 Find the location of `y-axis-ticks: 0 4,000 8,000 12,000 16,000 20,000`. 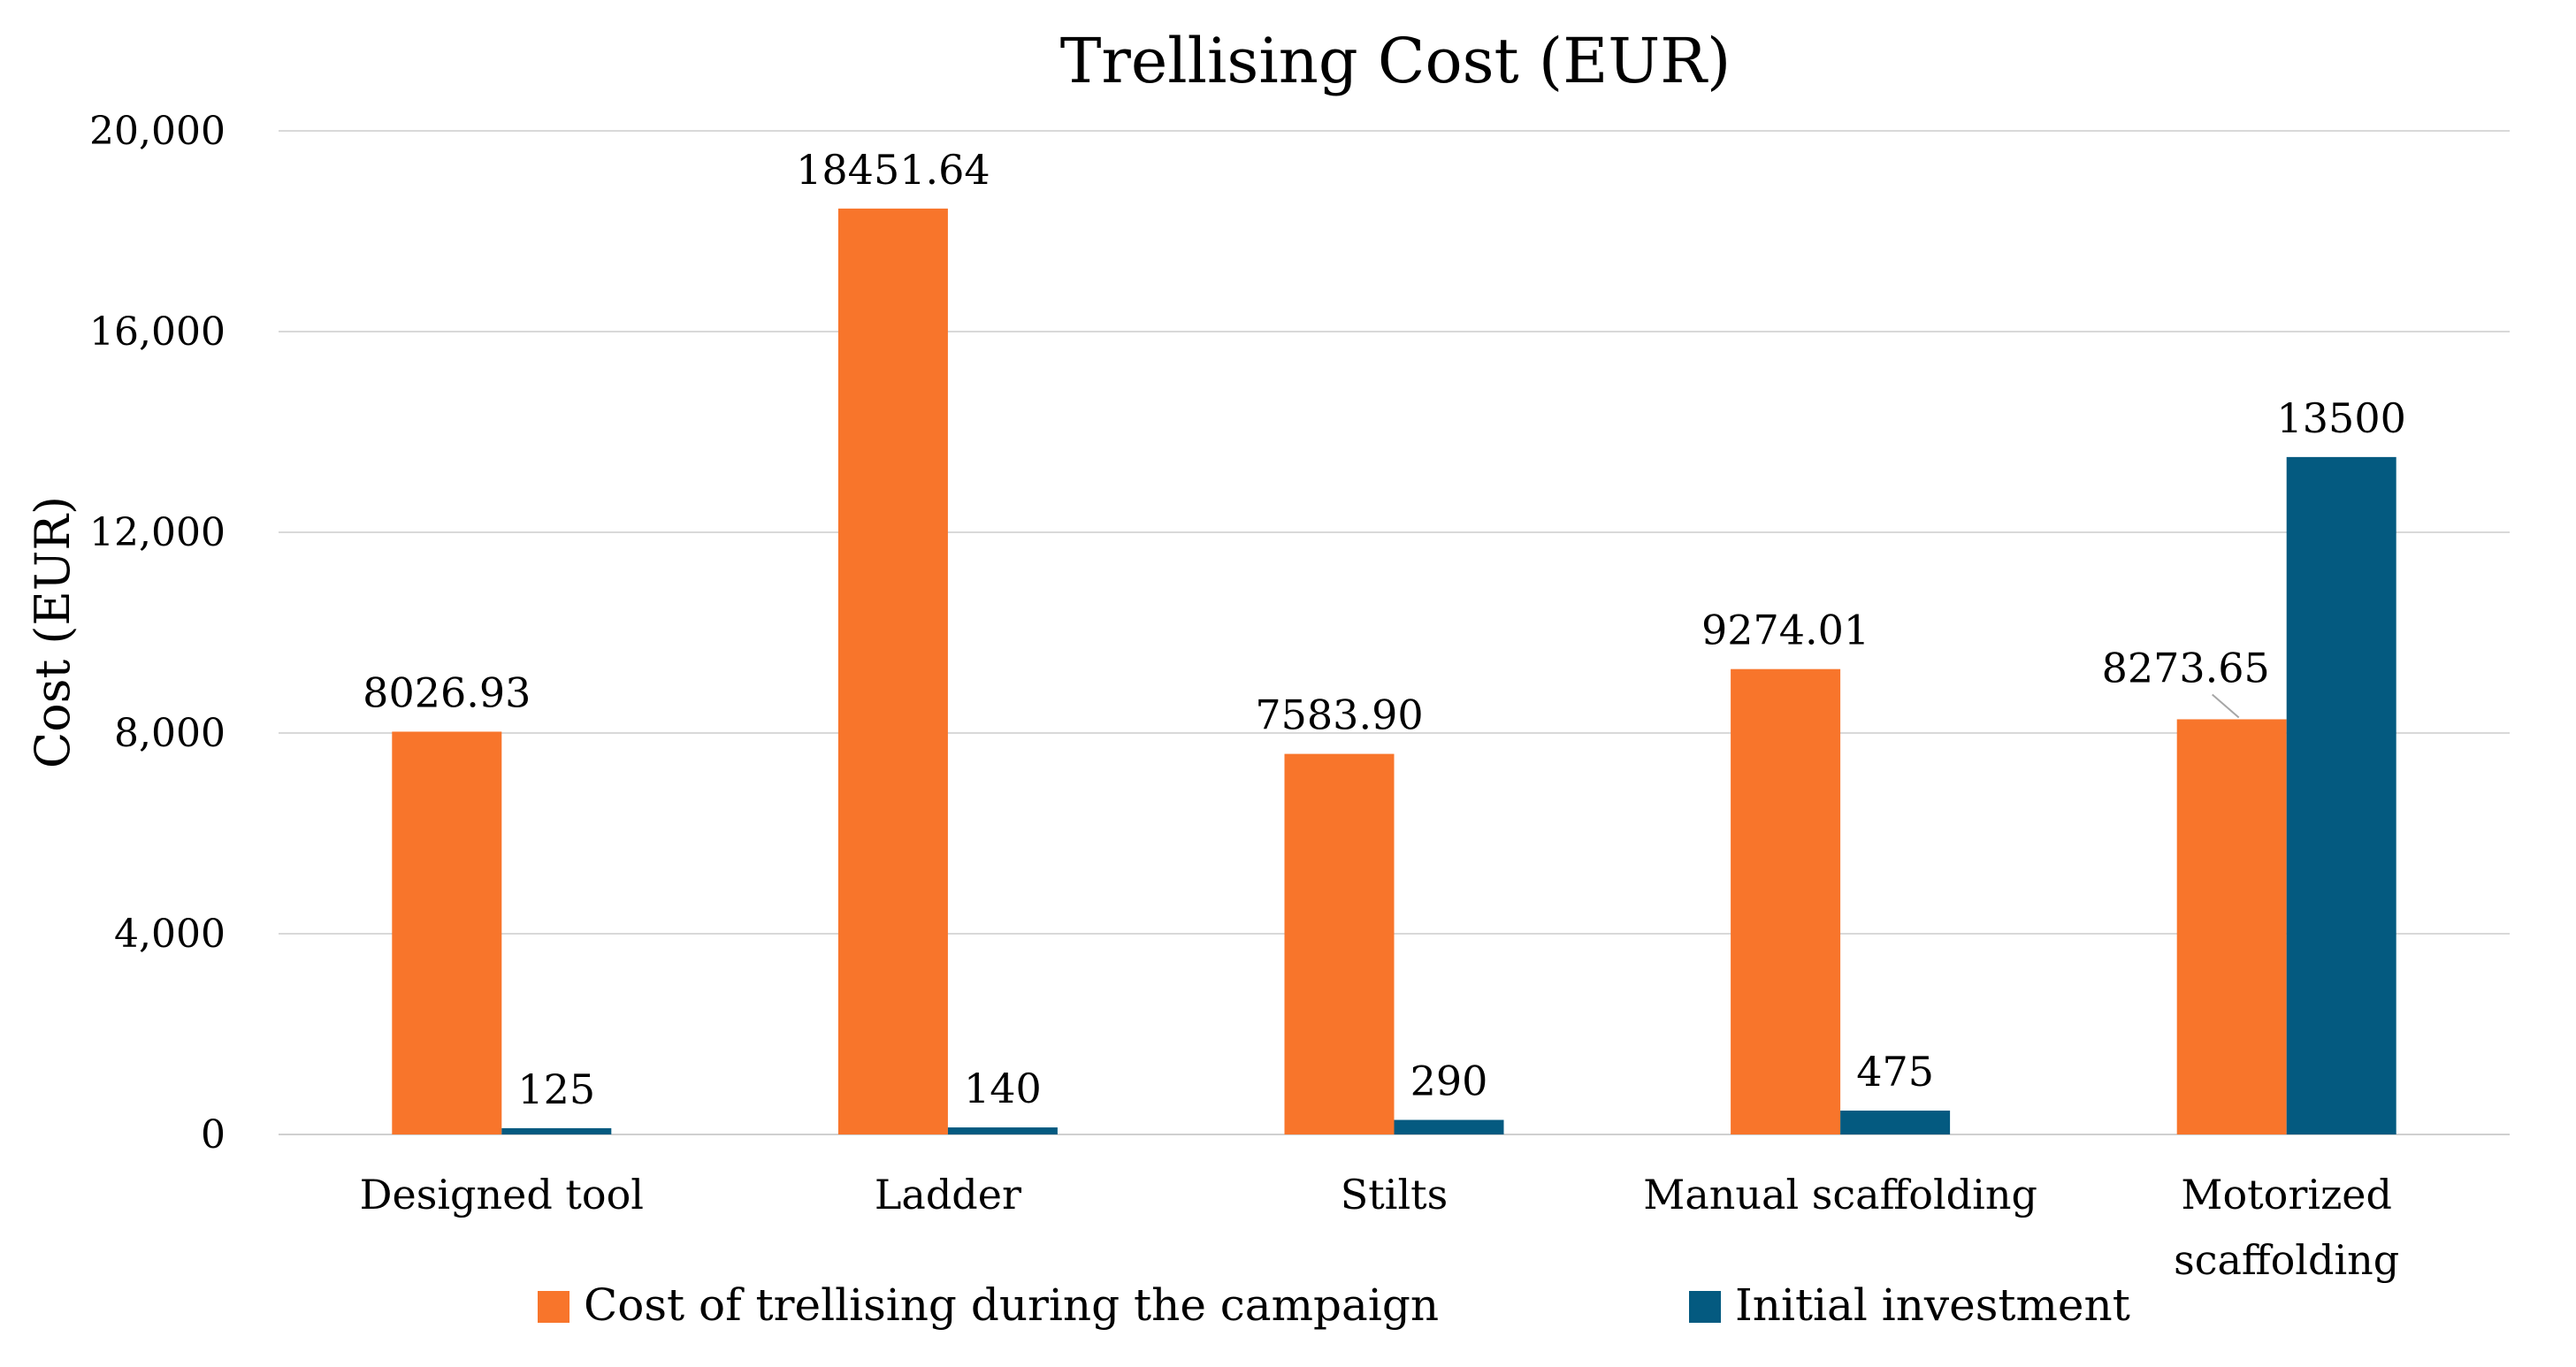

y-axis-ticks: 0 4,000 8,000 12,000 16,000 20,000 is located at coordinates (157, 633).